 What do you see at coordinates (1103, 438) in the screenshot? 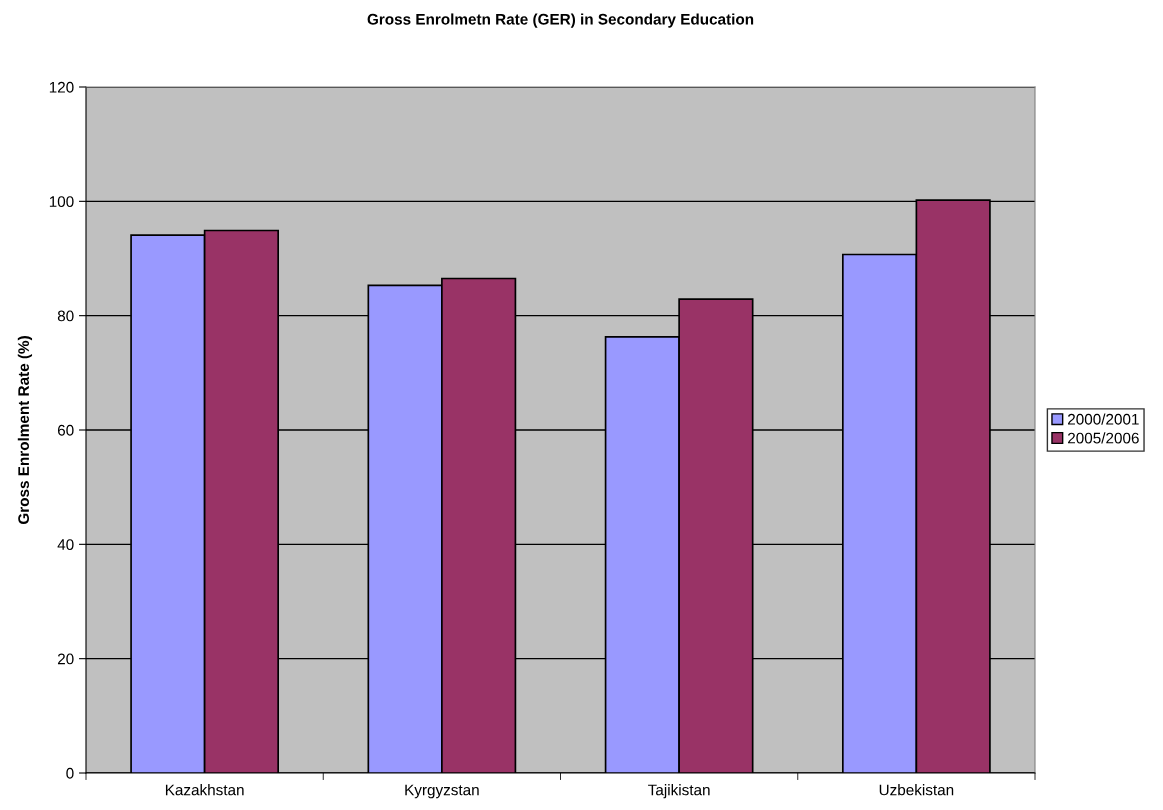
I see `legend-label: 2005/2006` at bounding box center [1103, 438].